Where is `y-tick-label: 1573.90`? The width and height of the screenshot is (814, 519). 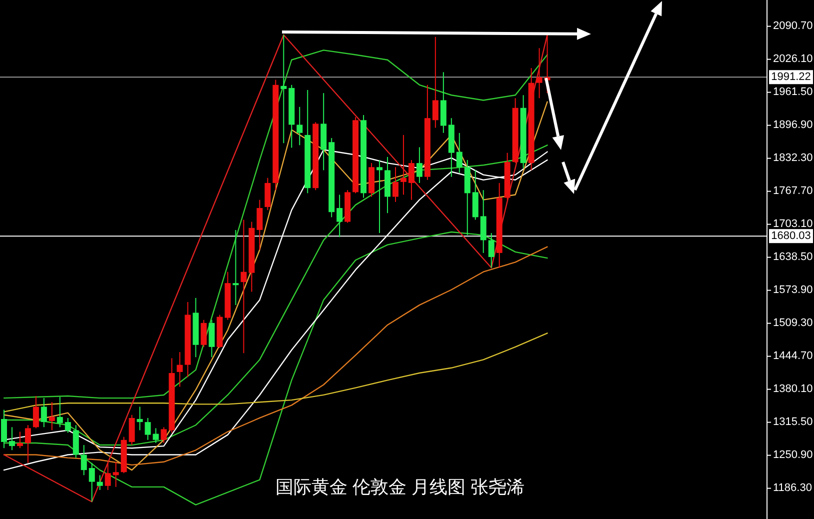 y-tick-label: 1573.90 is located at coordinates (793, 290).